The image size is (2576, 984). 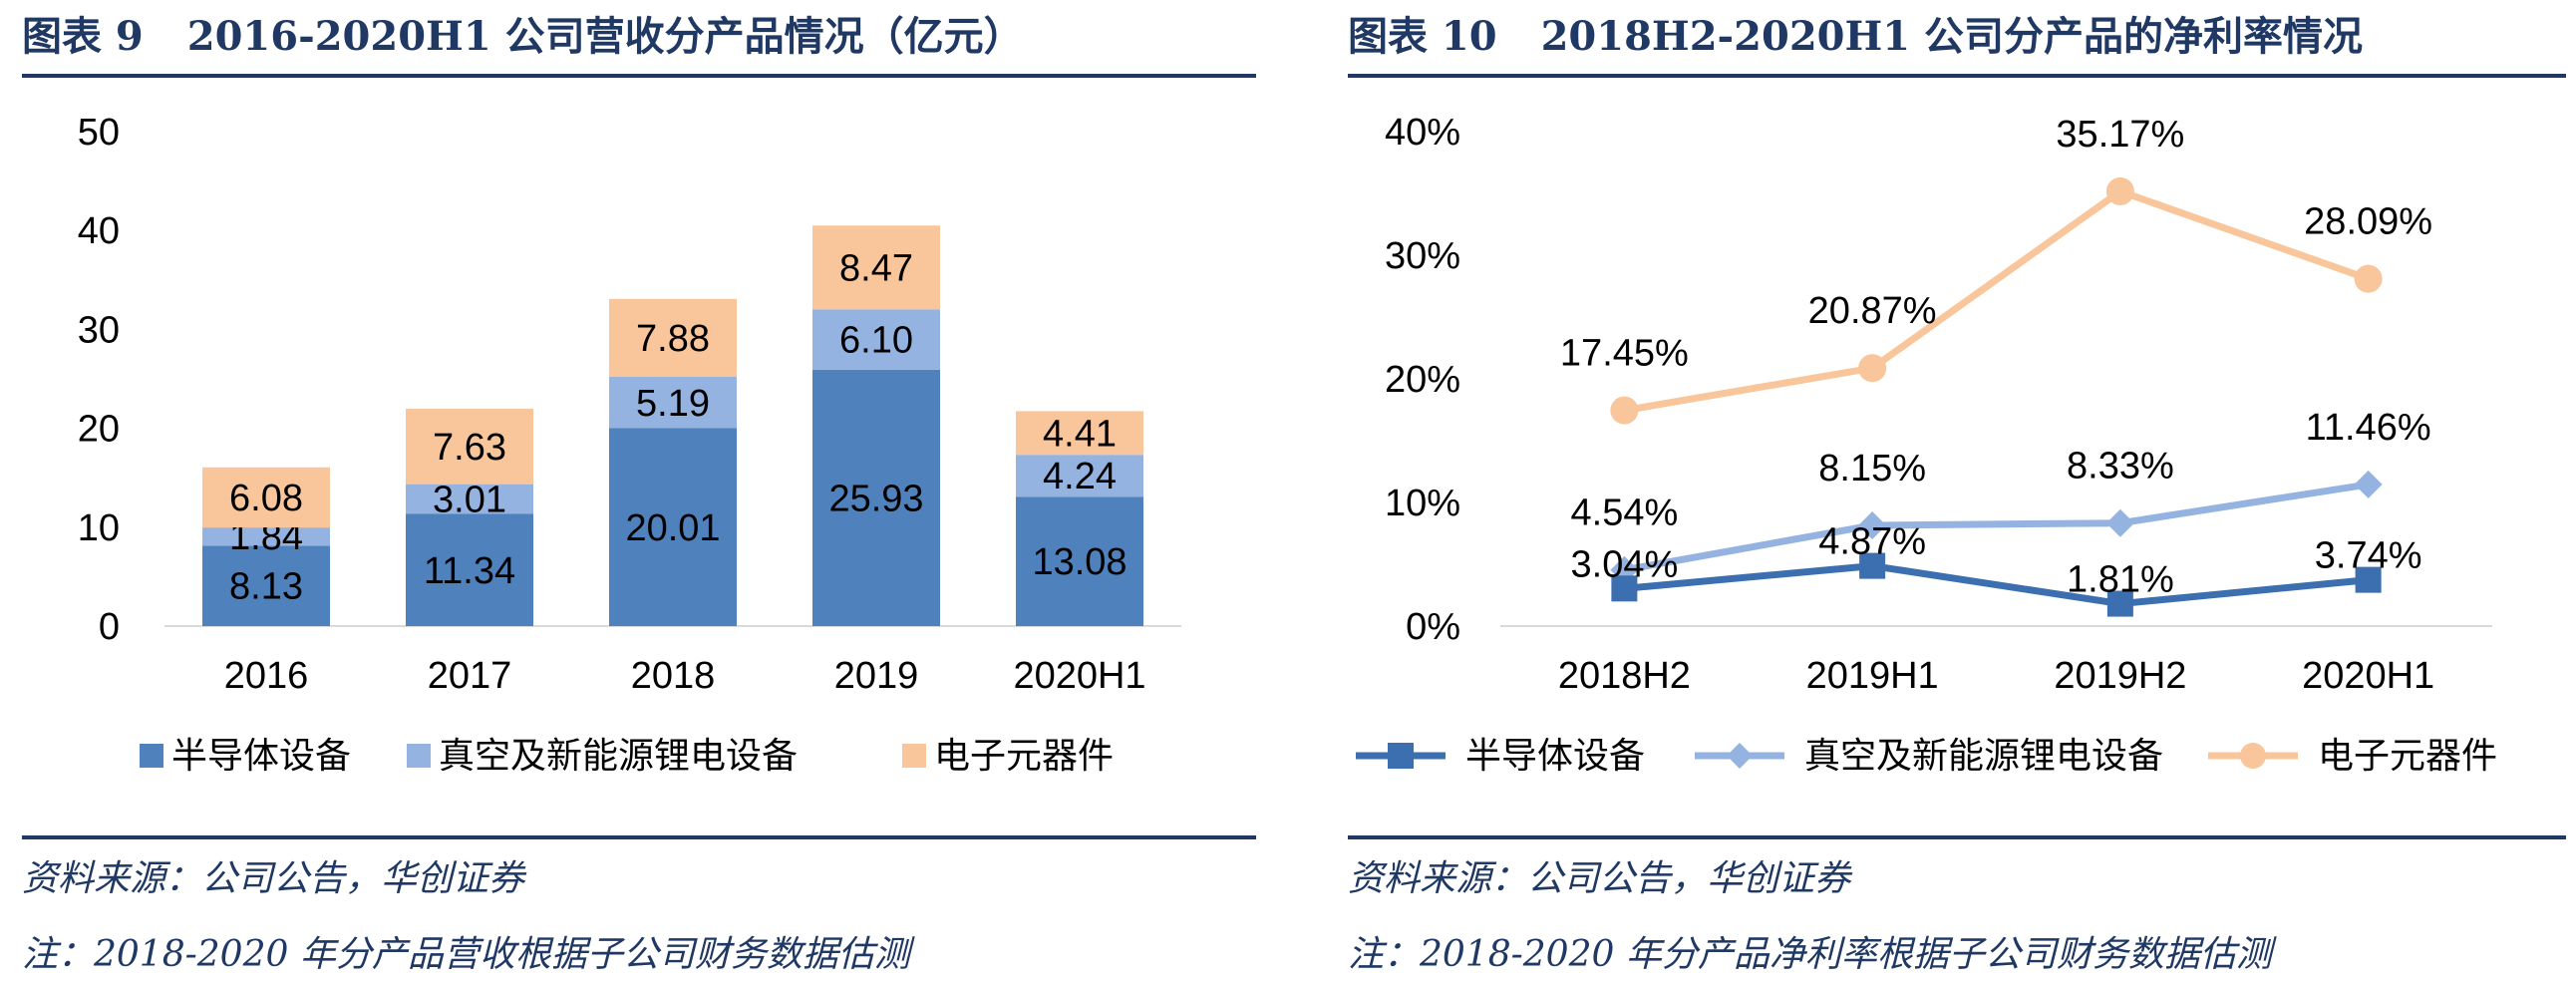 I want to click on data-label: 35.17%, so click(x=2120, y=135).